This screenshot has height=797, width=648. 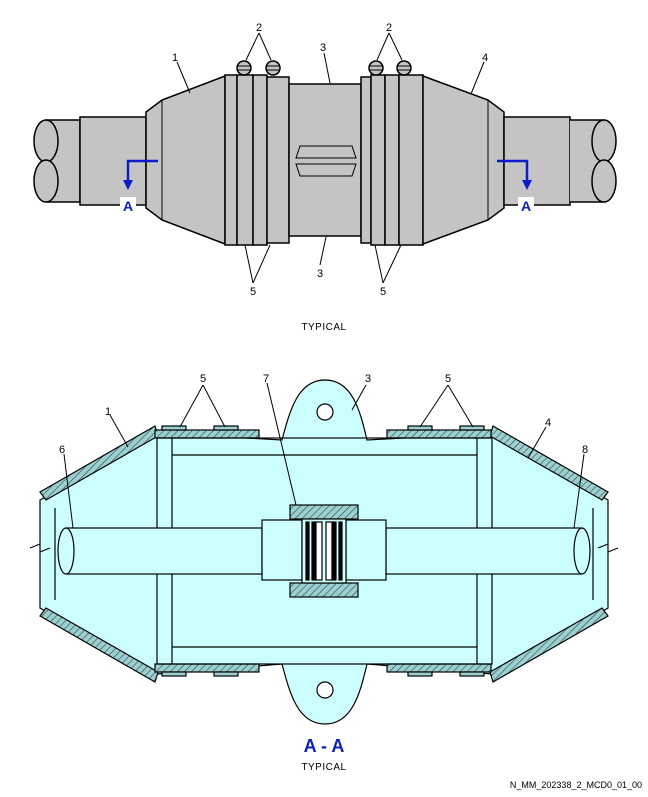 I want to click on band-hatch-bottom-right, so click(x=439, y=668).